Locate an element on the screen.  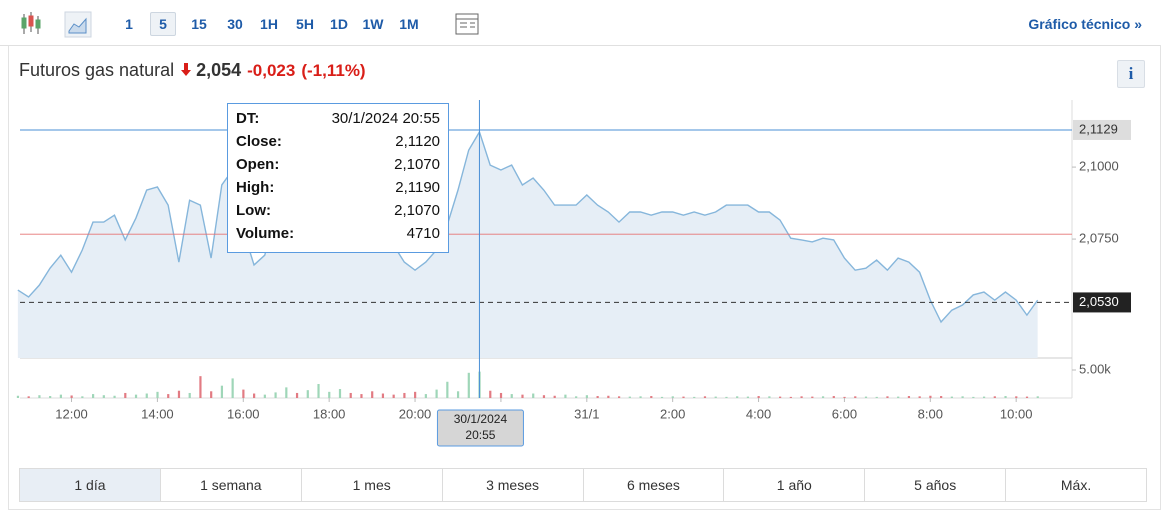
tooltip-value: 30/1/2024 20:55 is located at coordinates (385, 118).